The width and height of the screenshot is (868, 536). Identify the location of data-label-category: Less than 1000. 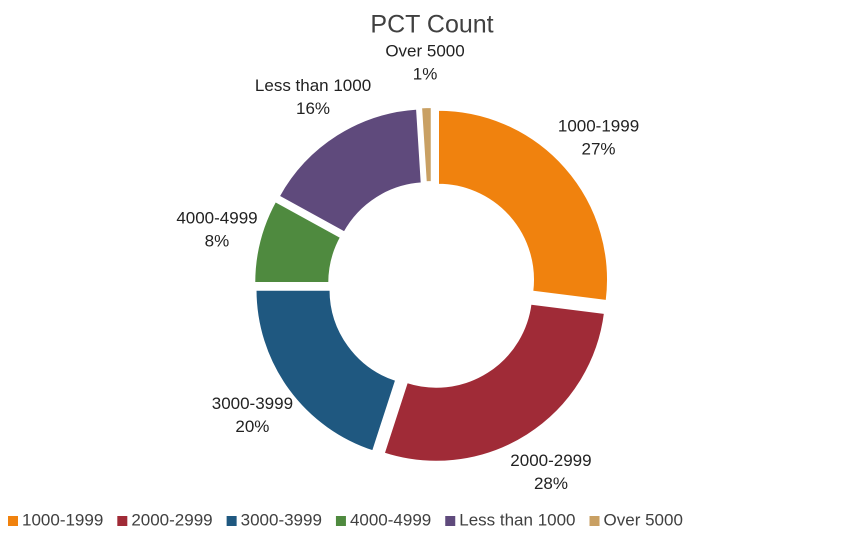
(313, 85).